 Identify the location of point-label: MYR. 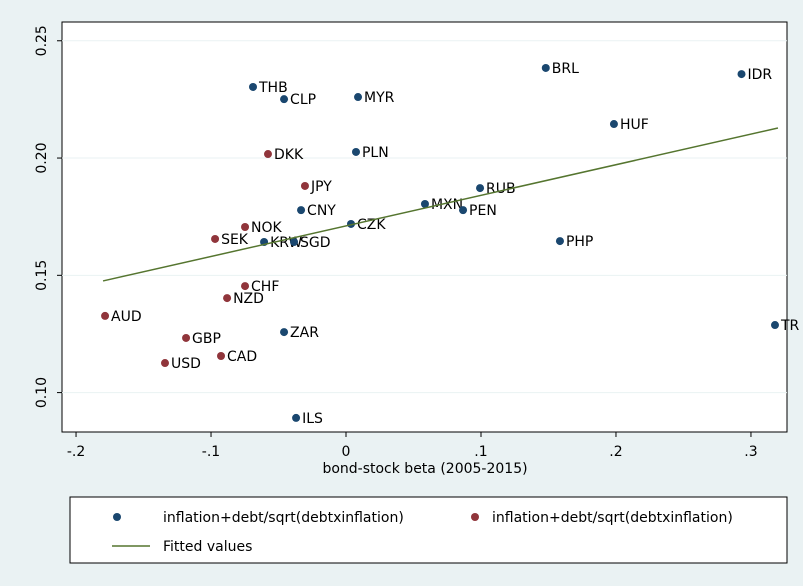
(379, 98).